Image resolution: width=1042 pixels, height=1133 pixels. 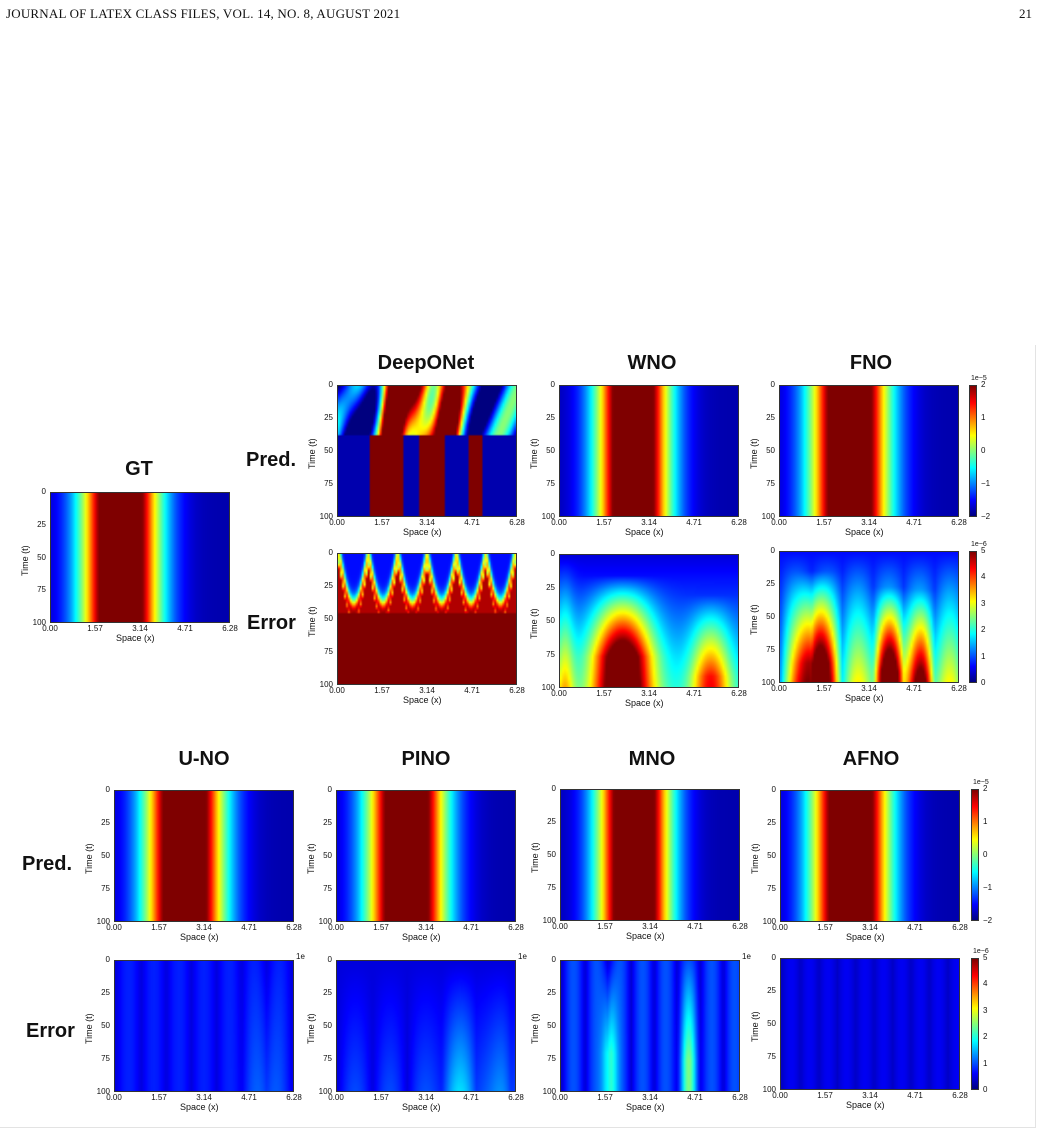 What do you see at coordinates (103, 1091) in the screenshot?
I see `uno-error-panel-ytick: 100` at bounding box center [103, 1091].